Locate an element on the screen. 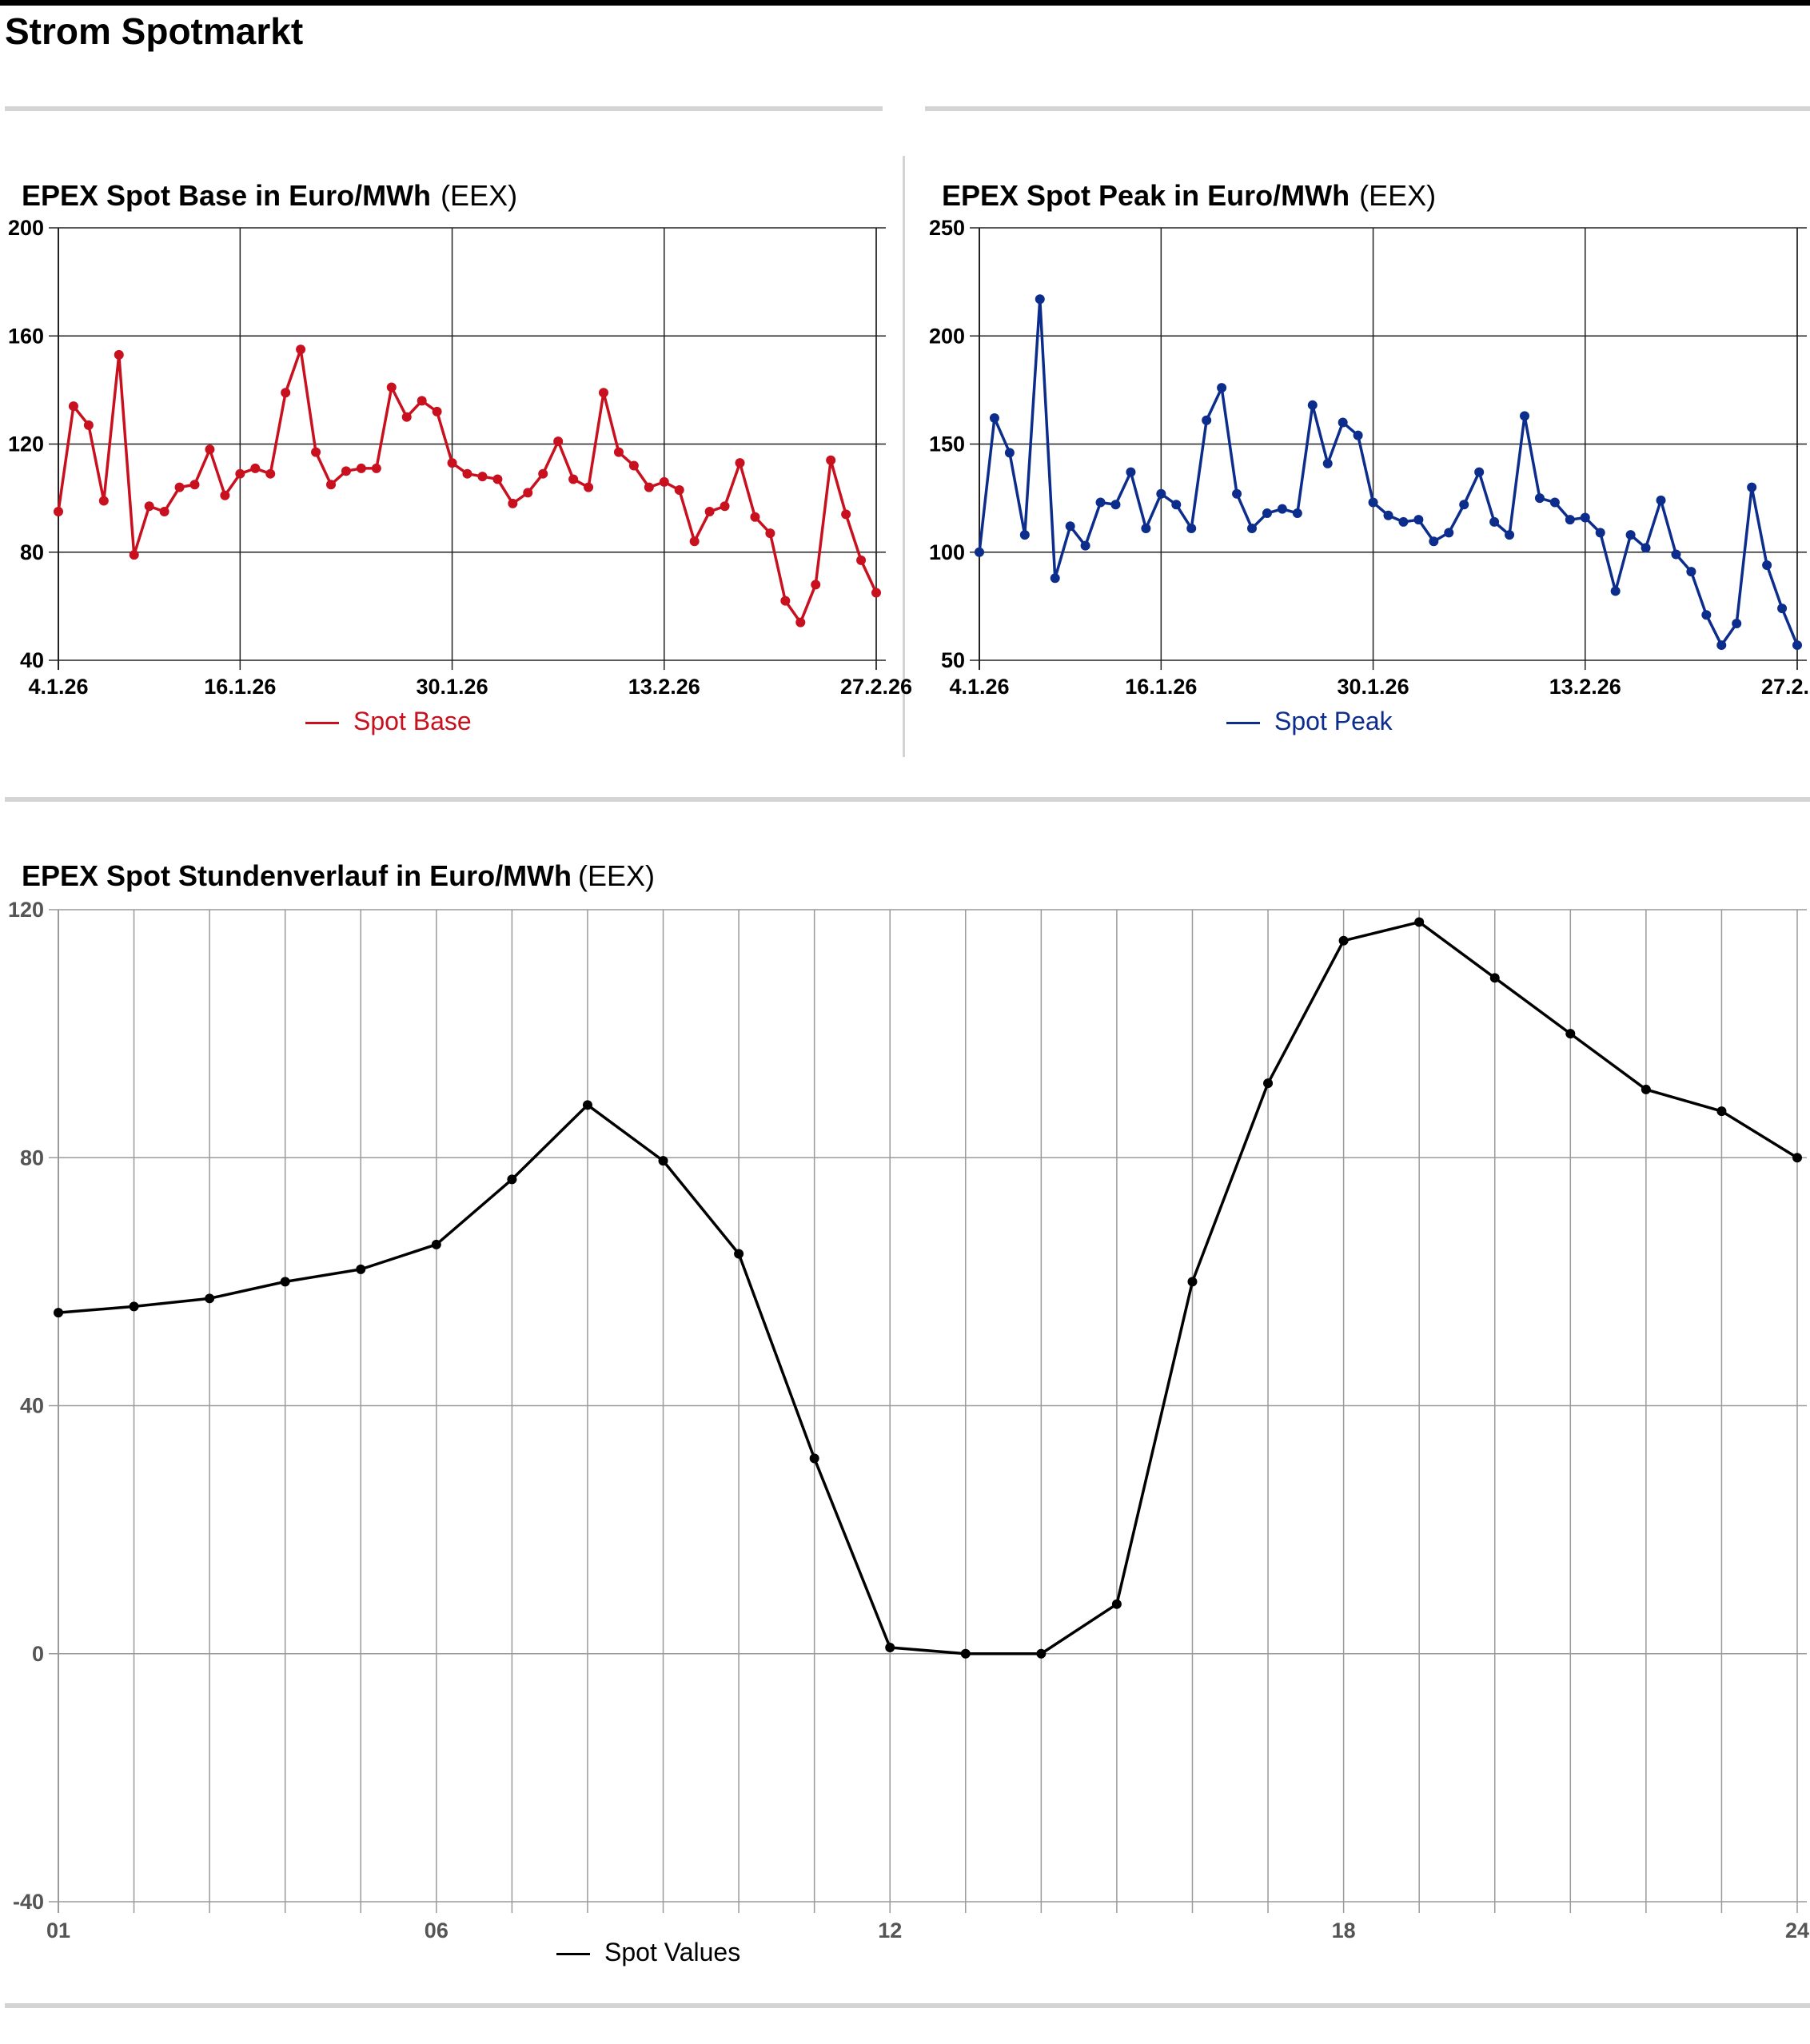 This screenshot has width=1810, height=2044. base-chart-title: EPEX Spot Base in Euro/MWh (EEX) is located at coordinates (270, 195).